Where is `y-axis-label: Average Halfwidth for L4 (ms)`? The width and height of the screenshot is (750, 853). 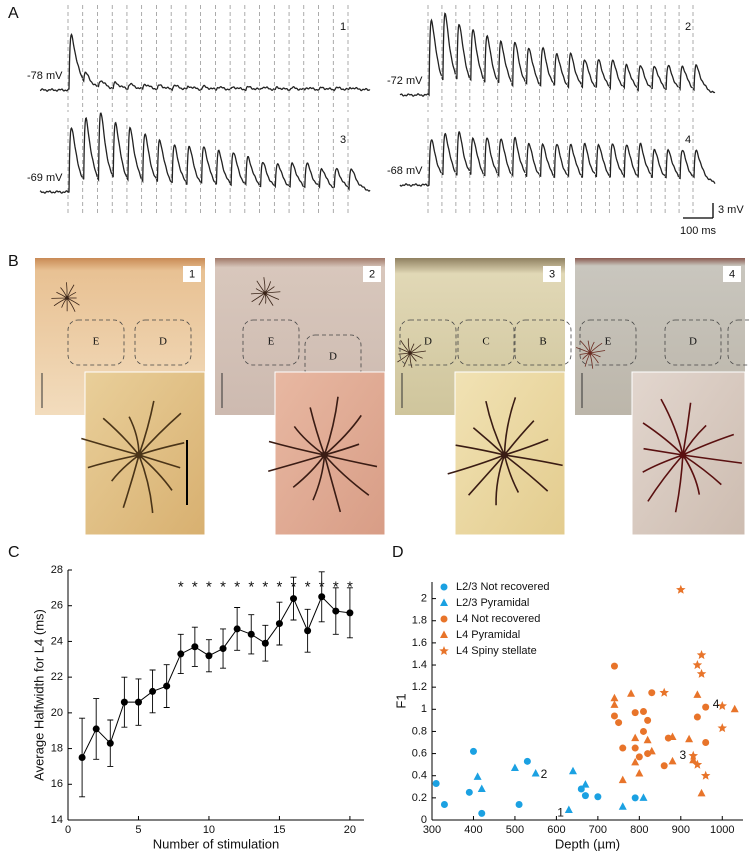
y-axis-label: Average Halfwidth for L4 (ms) is located at coordinates (38, 695).